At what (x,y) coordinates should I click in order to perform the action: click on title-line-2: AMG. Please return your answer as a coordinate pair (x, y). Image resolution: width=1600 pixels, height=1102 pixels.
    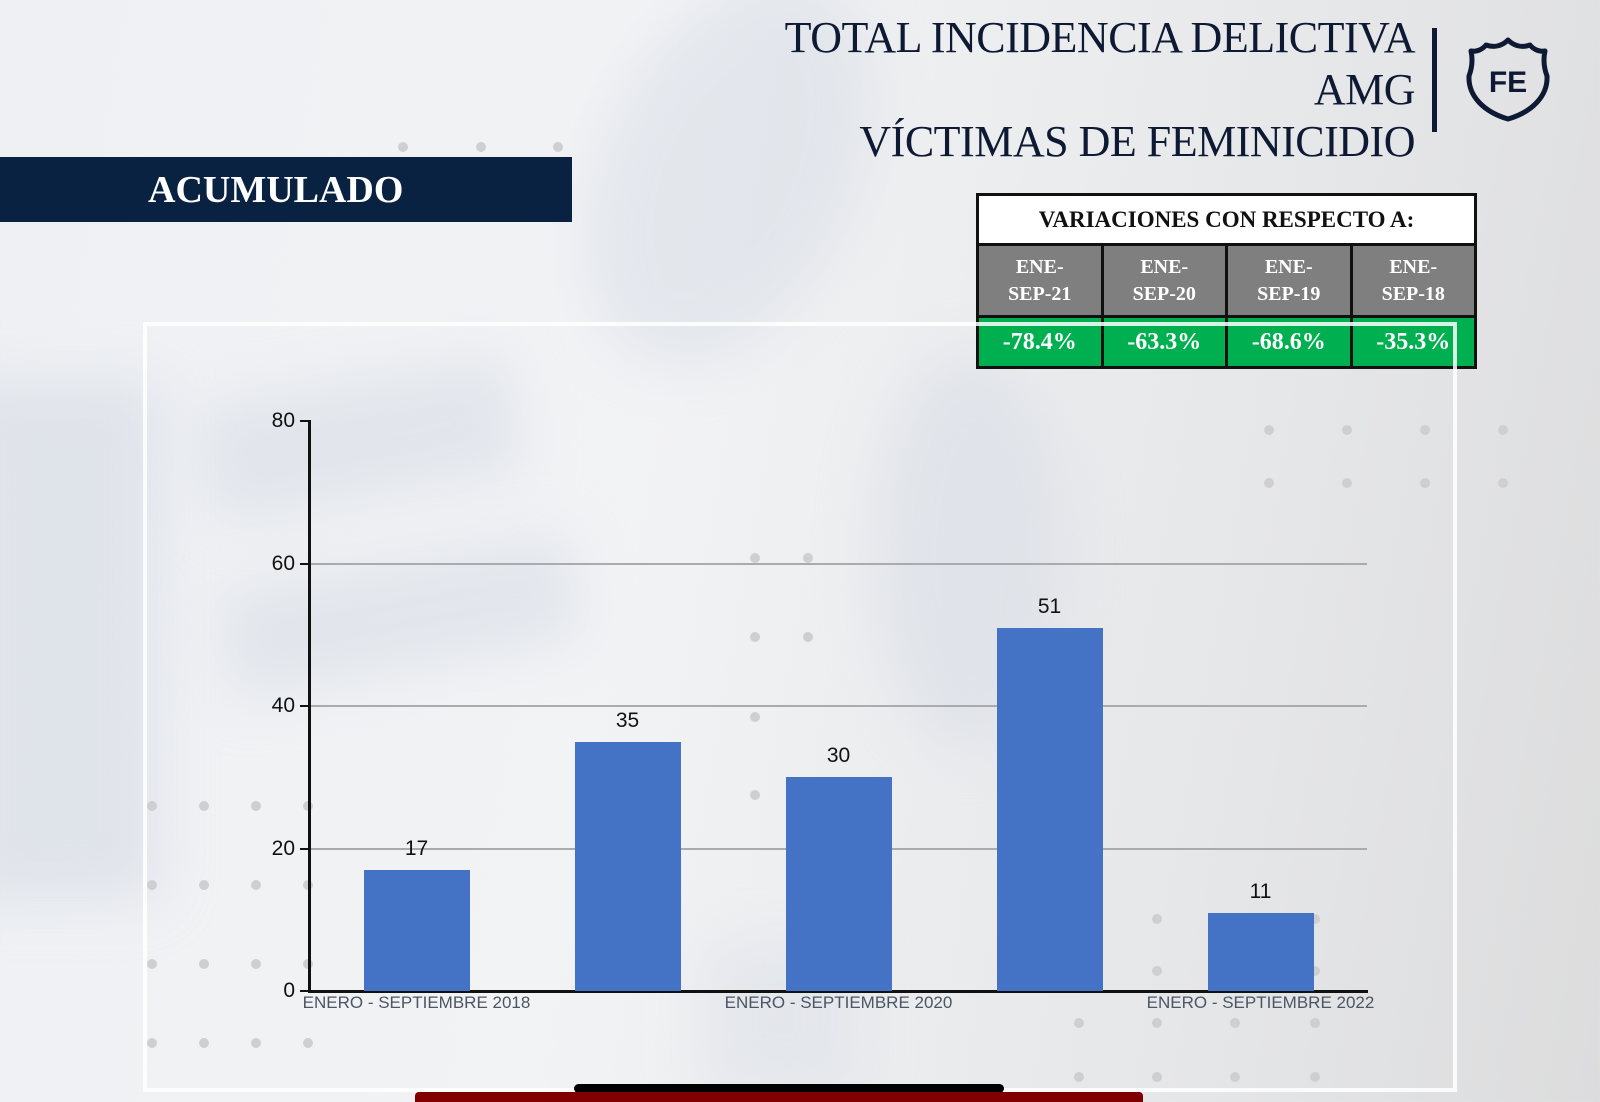
    Looking at the image, I should click on (1364, 89).